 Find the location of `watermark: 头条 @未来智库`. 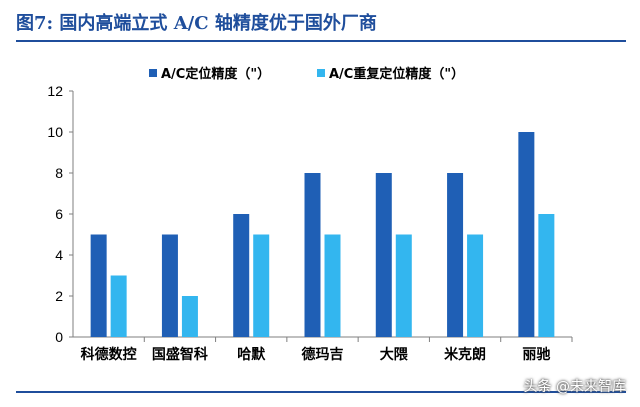

watermark: 头条 @未来智库 is located at coordinates (574, 387).